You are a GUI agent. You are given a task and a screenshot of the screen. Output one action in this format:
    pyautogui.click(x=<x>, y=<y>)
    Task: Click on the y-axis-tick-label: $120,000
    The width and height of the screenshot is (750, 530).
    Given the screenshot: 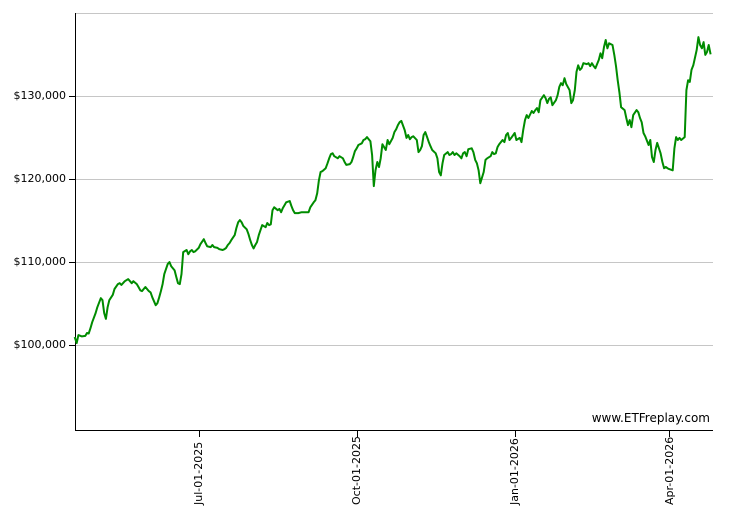 What is the action you would take?
    pyautogui.click(x=40, y=178)
    